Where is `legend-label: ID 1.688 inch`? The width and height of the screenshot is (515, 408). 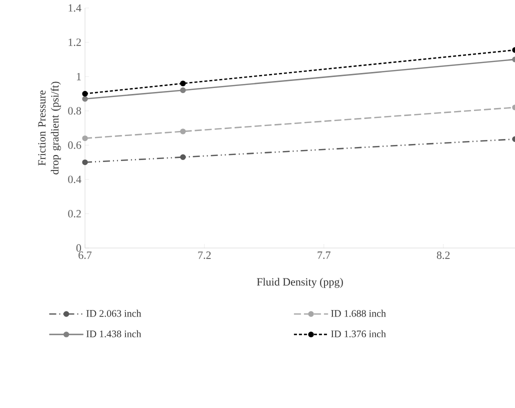
legend-label: ID 1.688 inch is located at coordinates (358, 313).